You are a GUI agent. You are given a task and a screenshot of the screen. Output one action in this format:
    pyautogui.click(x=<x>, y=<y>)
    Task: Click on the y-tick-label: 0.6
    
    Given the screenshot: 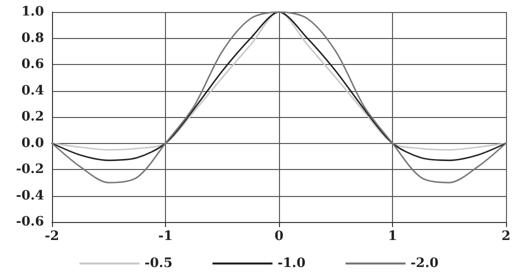 What is the action you would take?
    pyautogui.click(x=32, y=64)
    